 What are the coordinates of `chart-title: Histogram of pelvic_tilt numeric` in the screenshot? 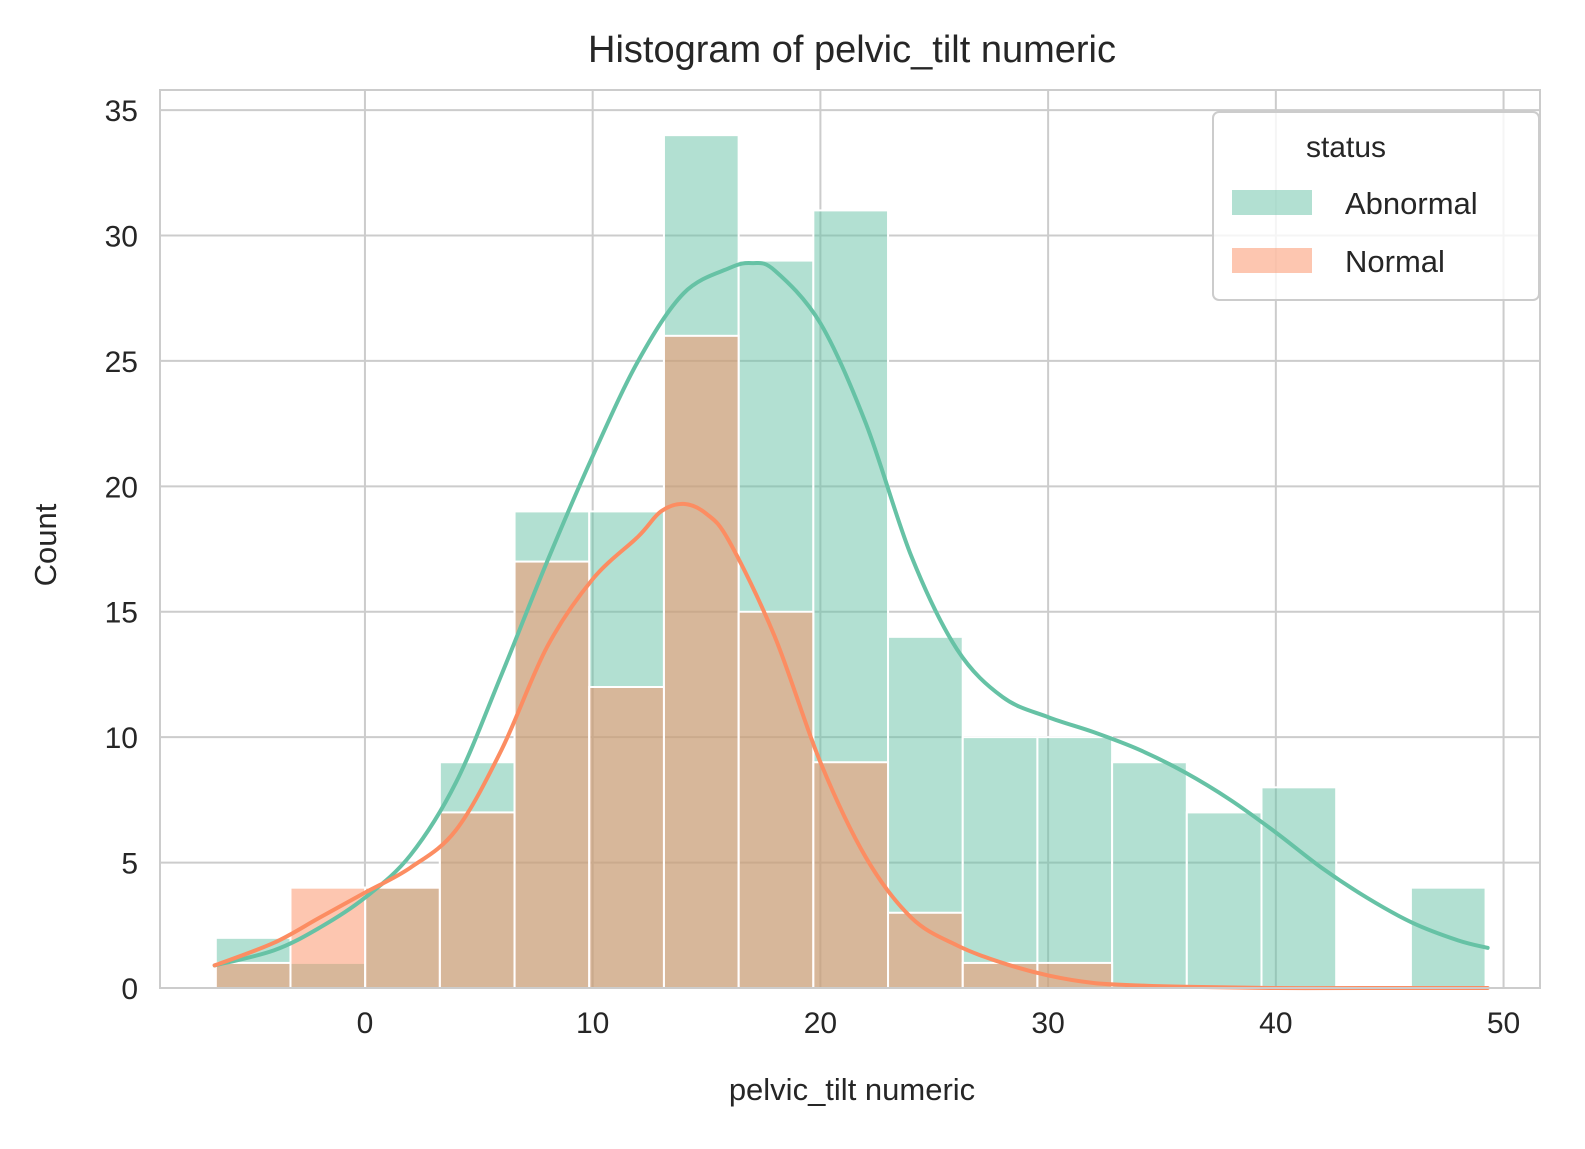 It's located at (852, 50).